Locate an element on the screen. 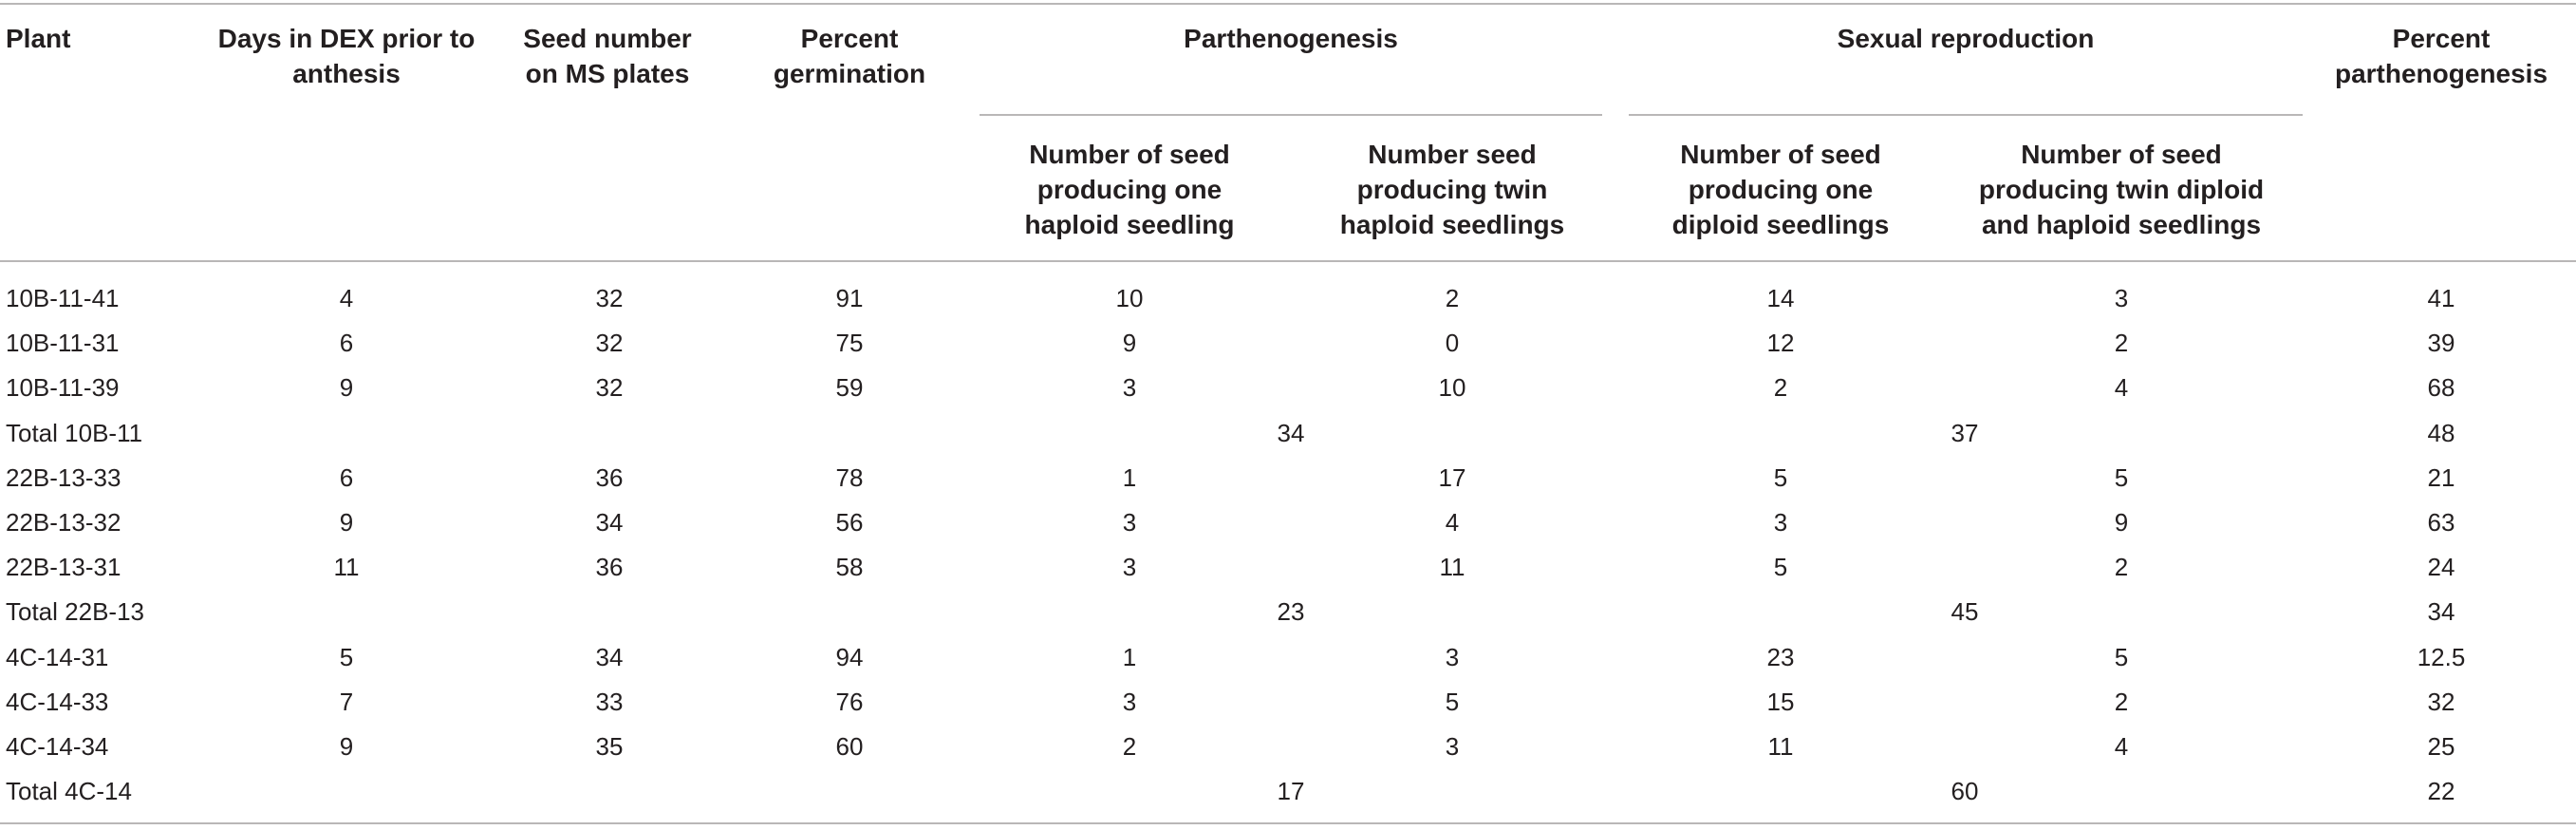 The width and height of the screenshot is (2576, 830). cell-twin-haploid: 11 is located at coordinates (1452, 568).